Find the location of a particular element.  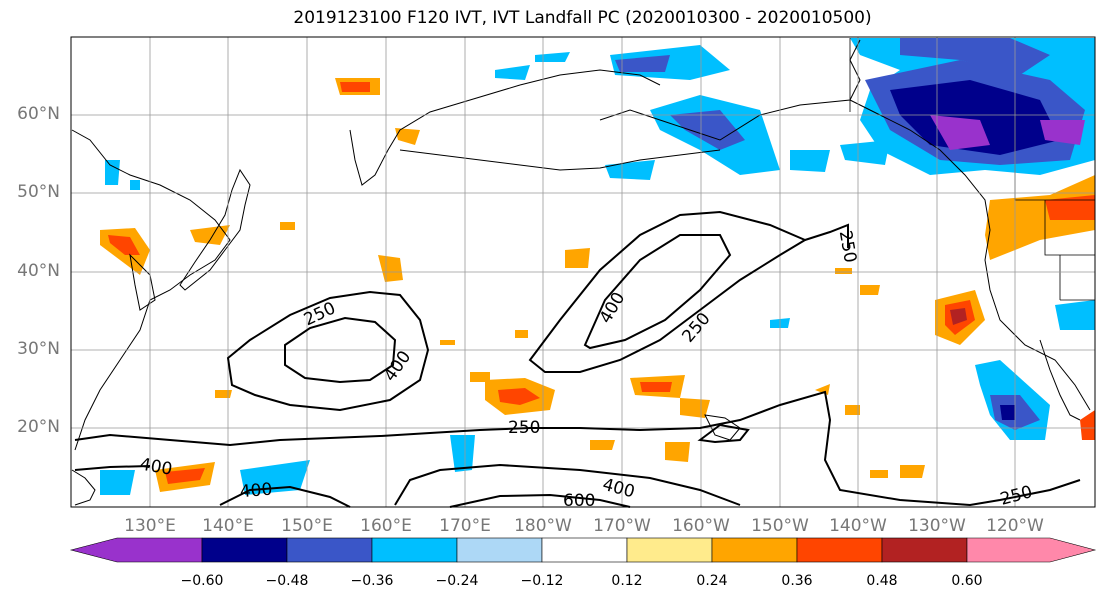

colorbar is located at coordinates (583, 550).